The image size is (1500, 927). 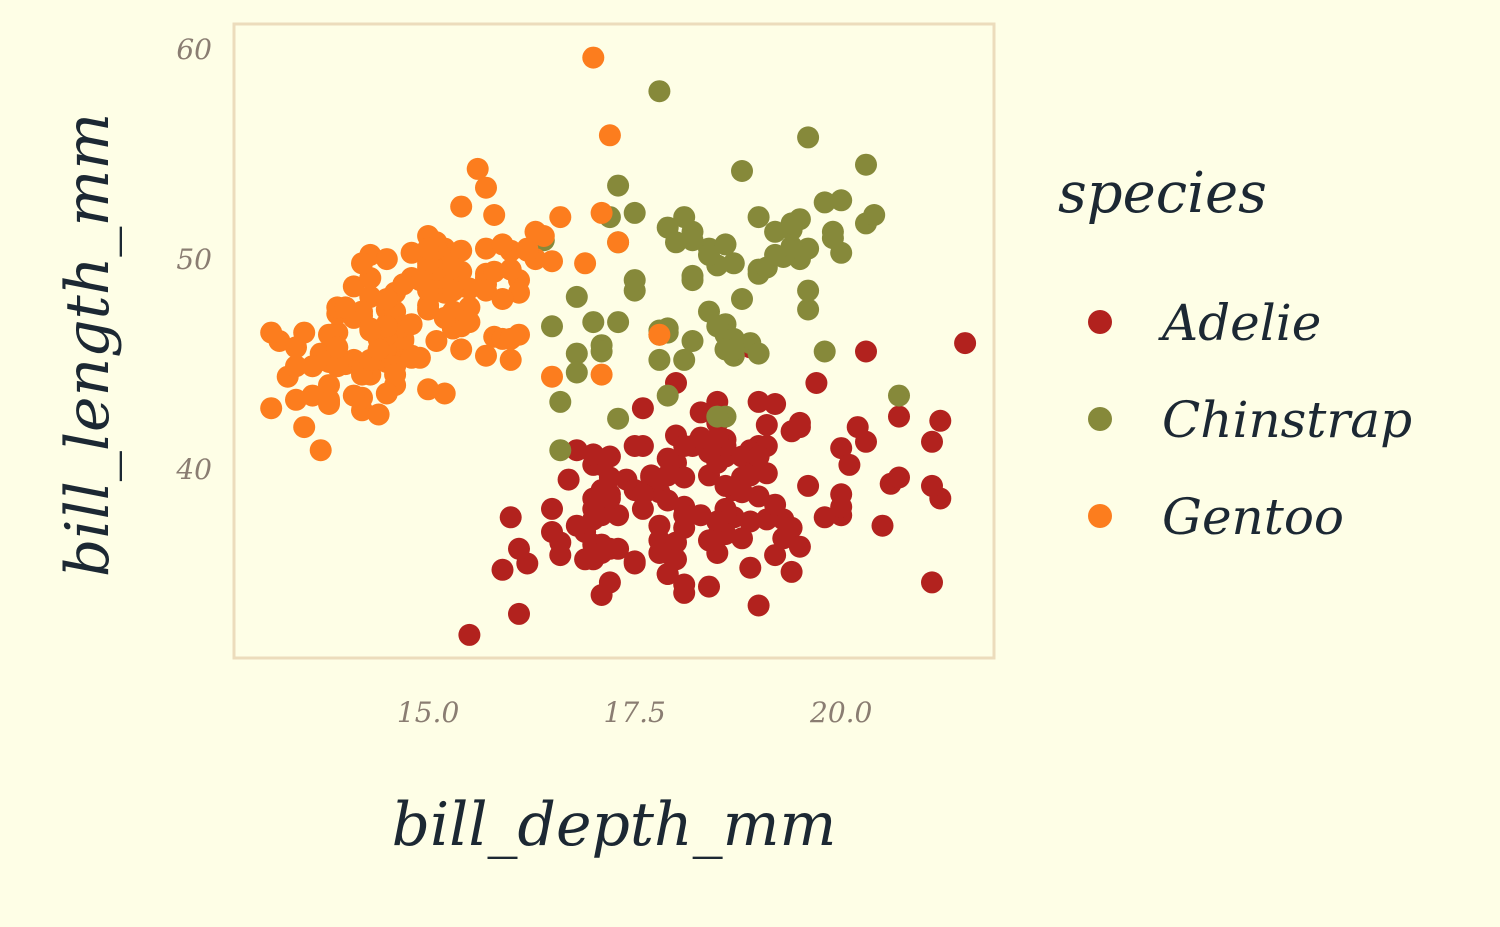 I want to click on legend-marker-adelie, so click(x=1100, y=322).